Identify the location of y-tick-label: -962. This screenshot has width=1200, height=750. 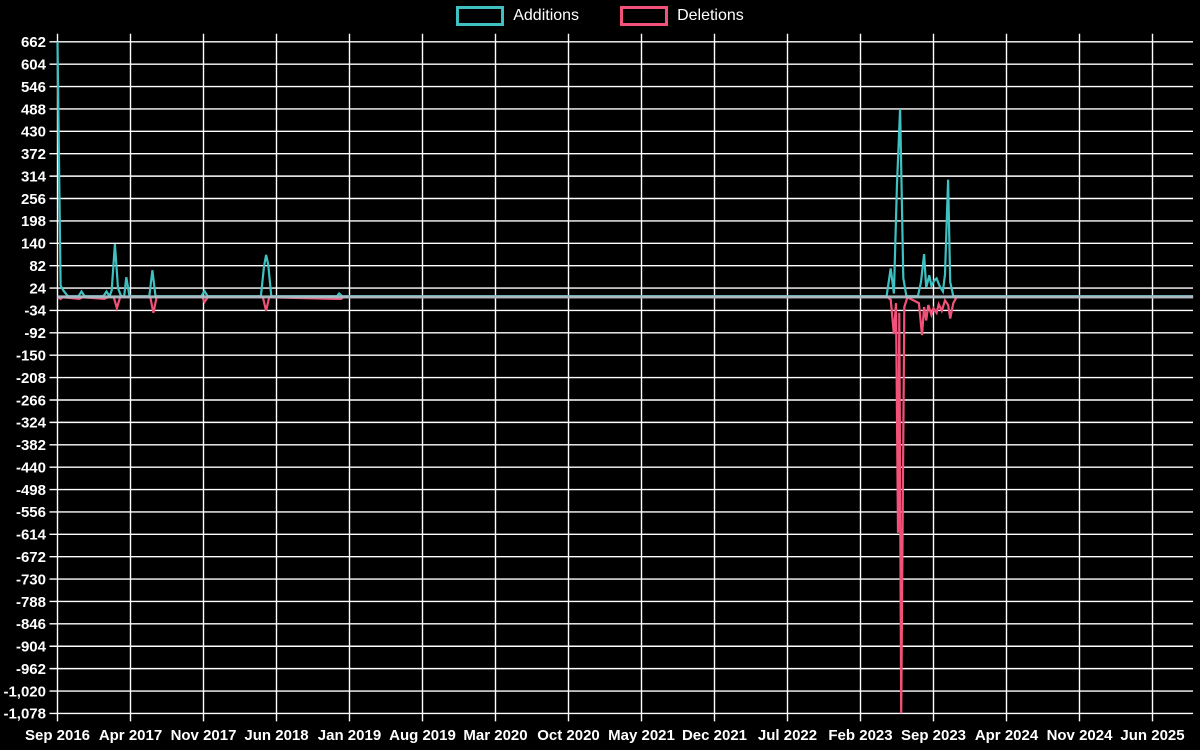
(31, 669).